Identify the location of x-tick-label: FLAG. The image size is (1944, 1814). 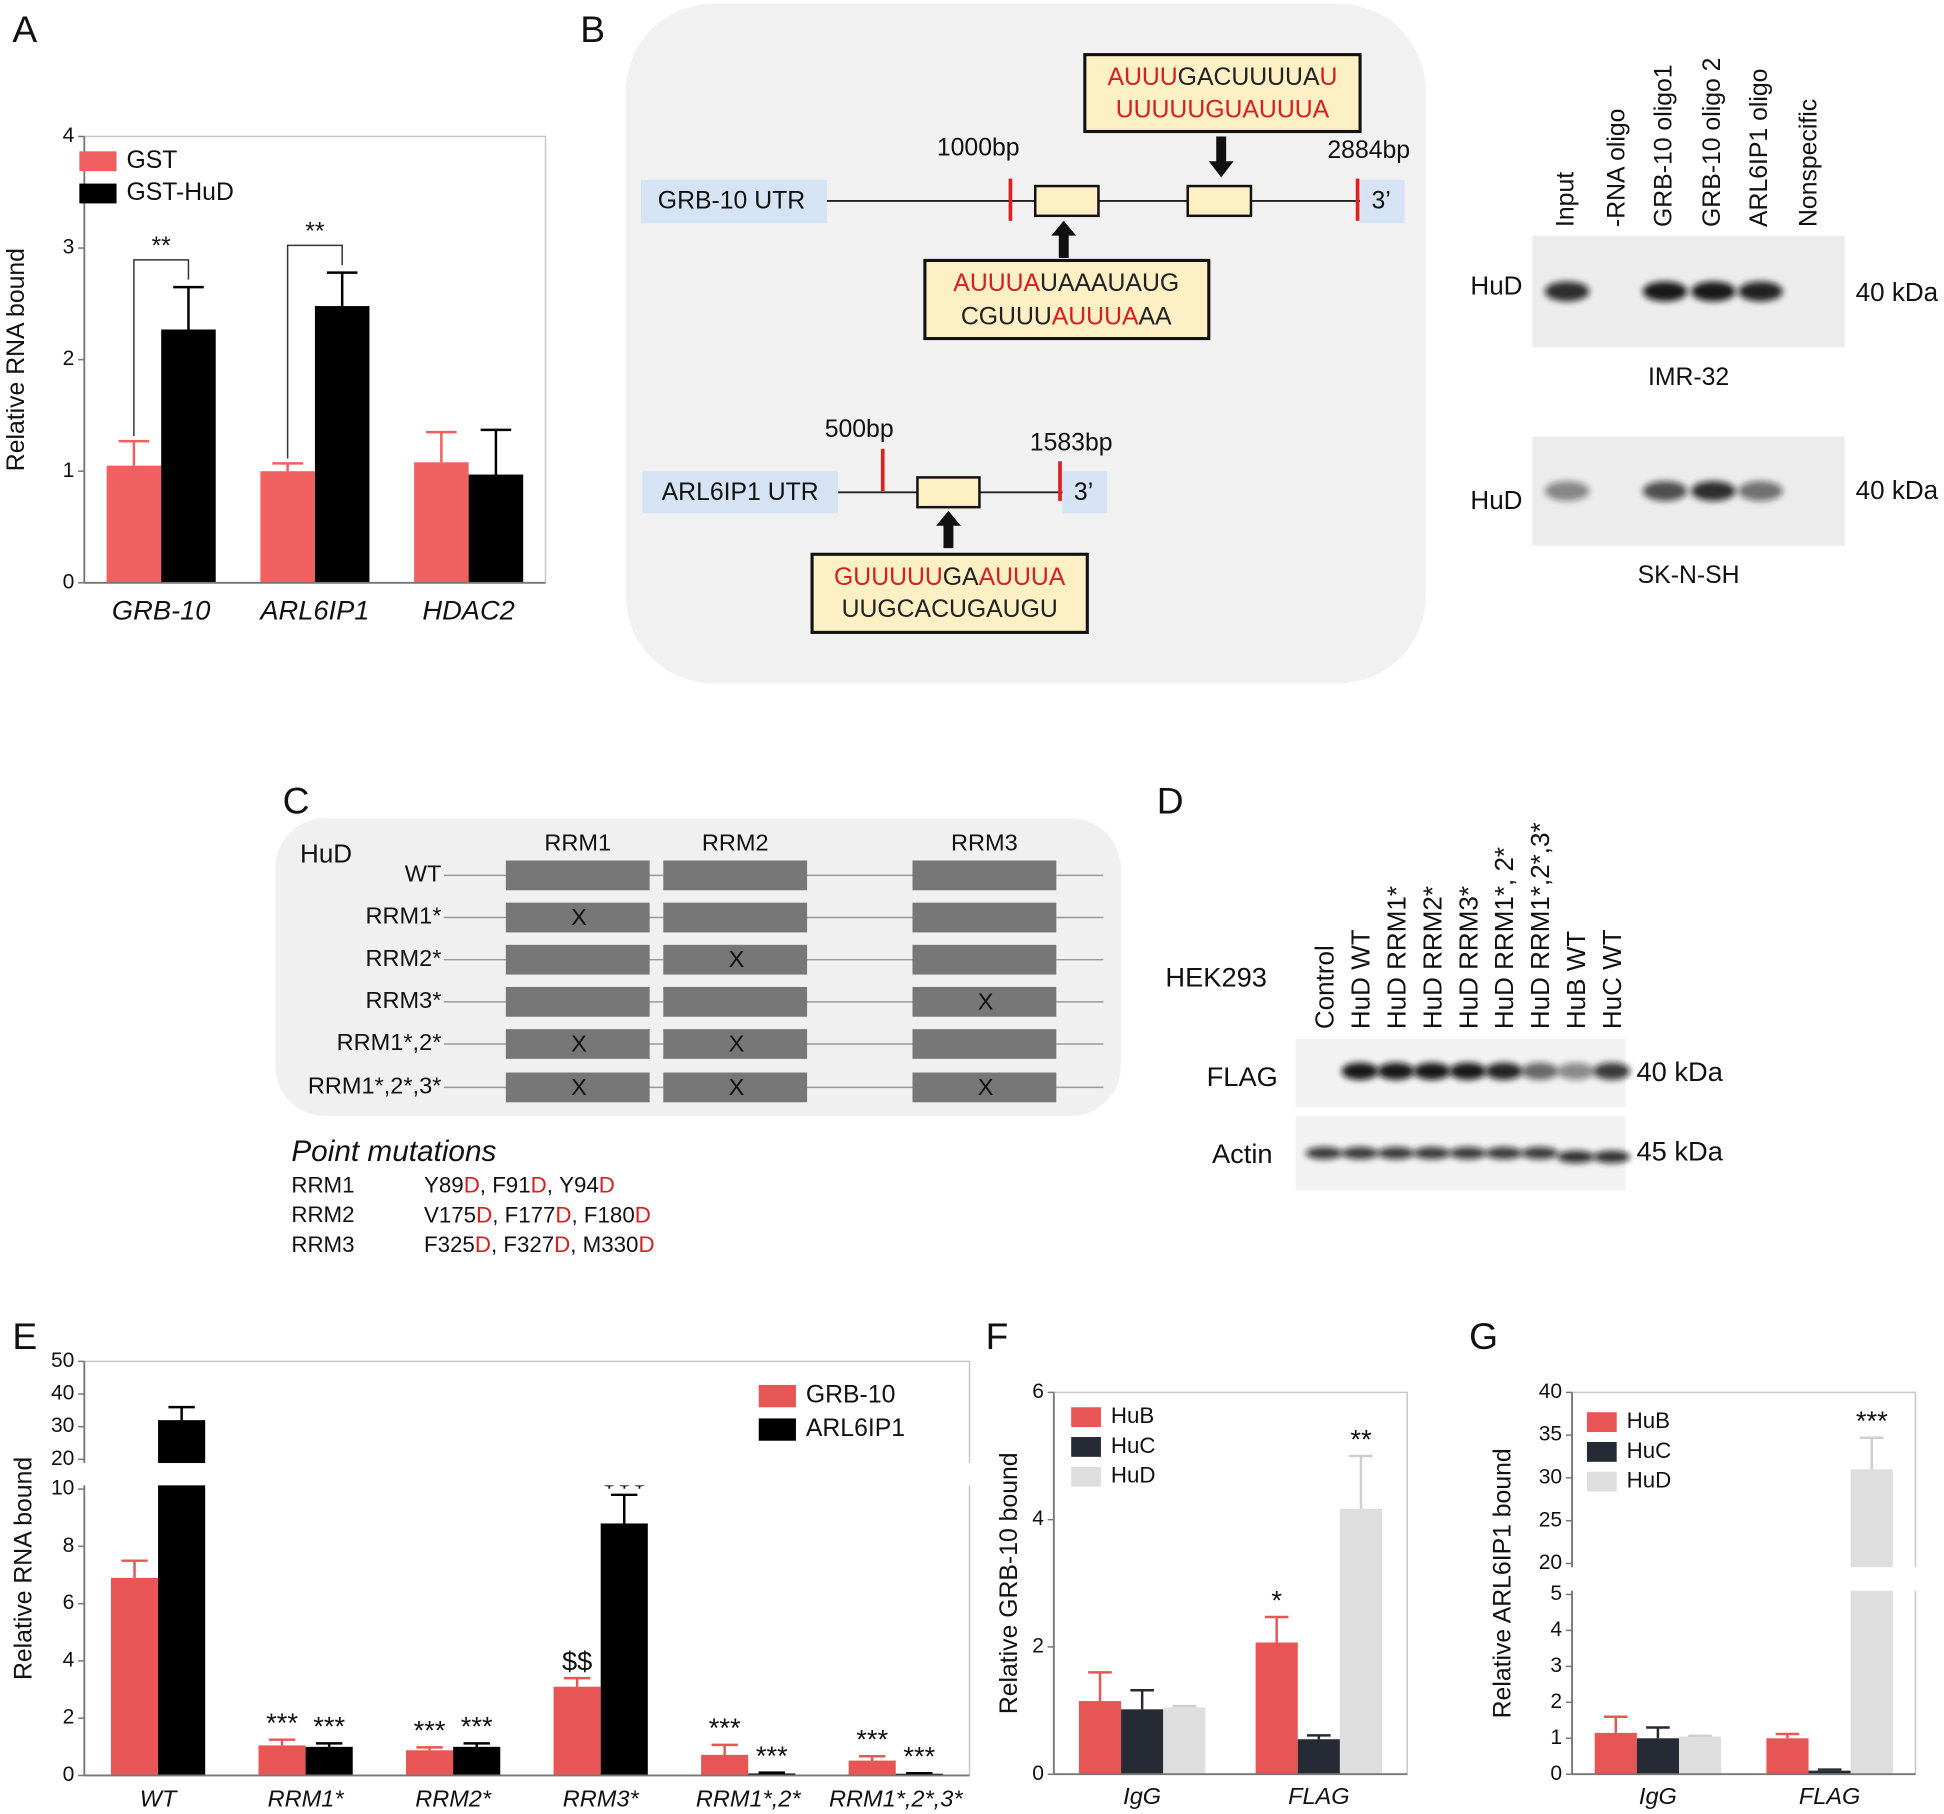
(1830, 1796).